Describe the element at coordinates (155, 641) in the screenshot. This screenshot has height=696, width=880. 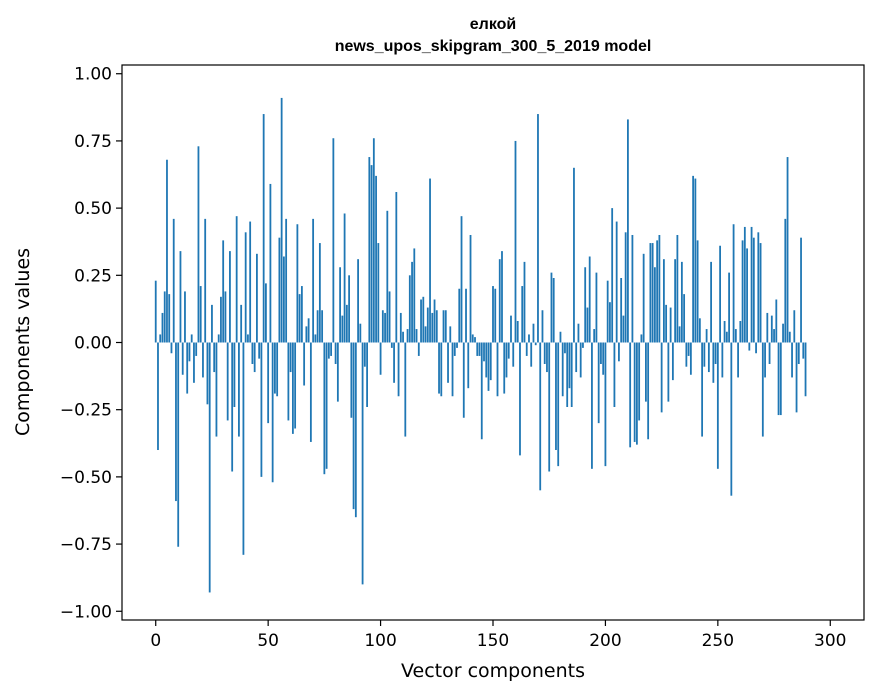
I see `x-tick-label: 0` at that location.